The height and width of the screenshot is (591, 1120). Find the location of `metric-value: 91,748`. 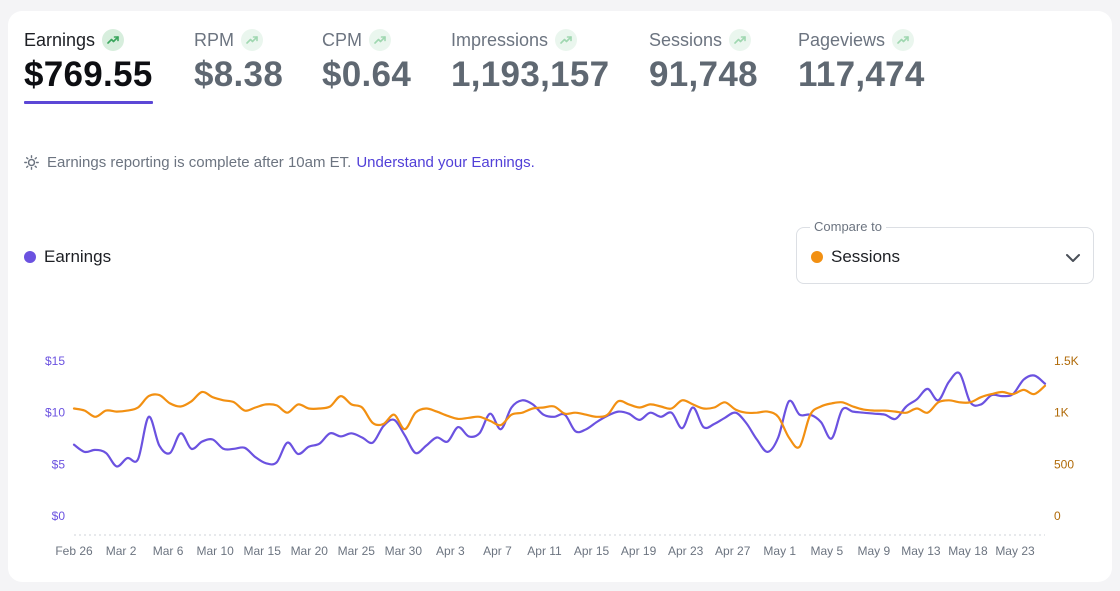

metric-value: 91,748 is located at coordinates (703, 74).